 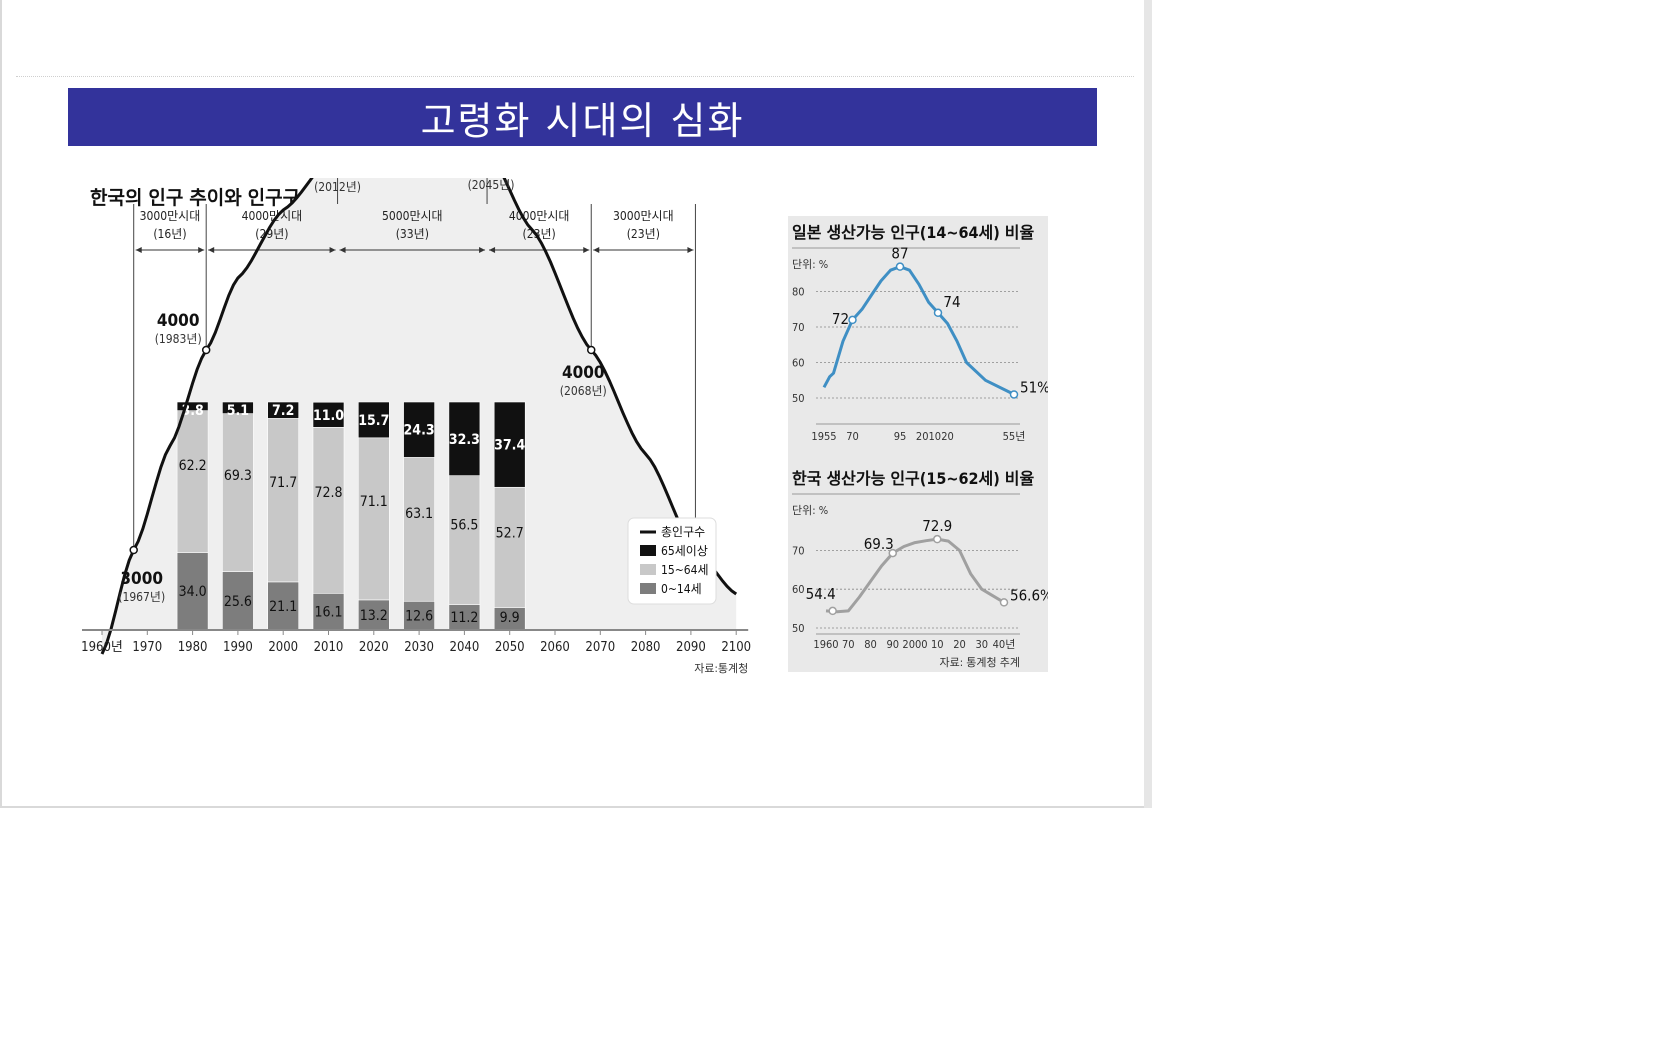 What do you see at coordinates (892, 644) in the screenshot?
I see `x-tick-label: 90` at bounding box center [892, 644].